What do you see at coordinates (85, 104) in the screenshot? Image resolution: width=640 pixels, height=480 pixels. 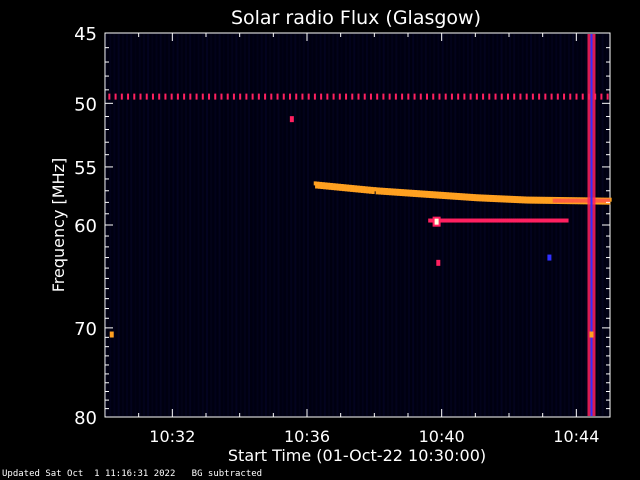 I see `y-tick-label: 50` at bounding box center [85, 104].